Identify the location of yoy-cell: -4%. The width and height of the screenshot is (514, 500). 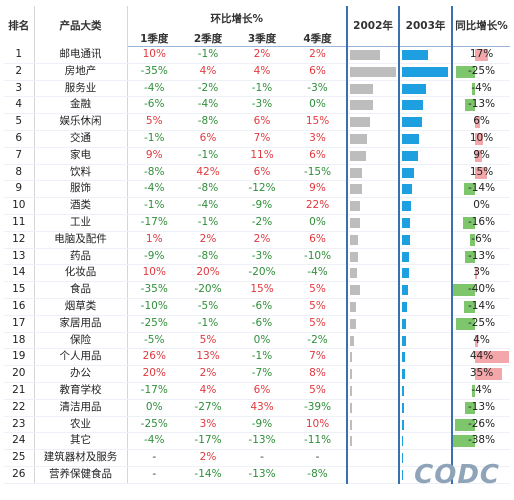
(481, 391).